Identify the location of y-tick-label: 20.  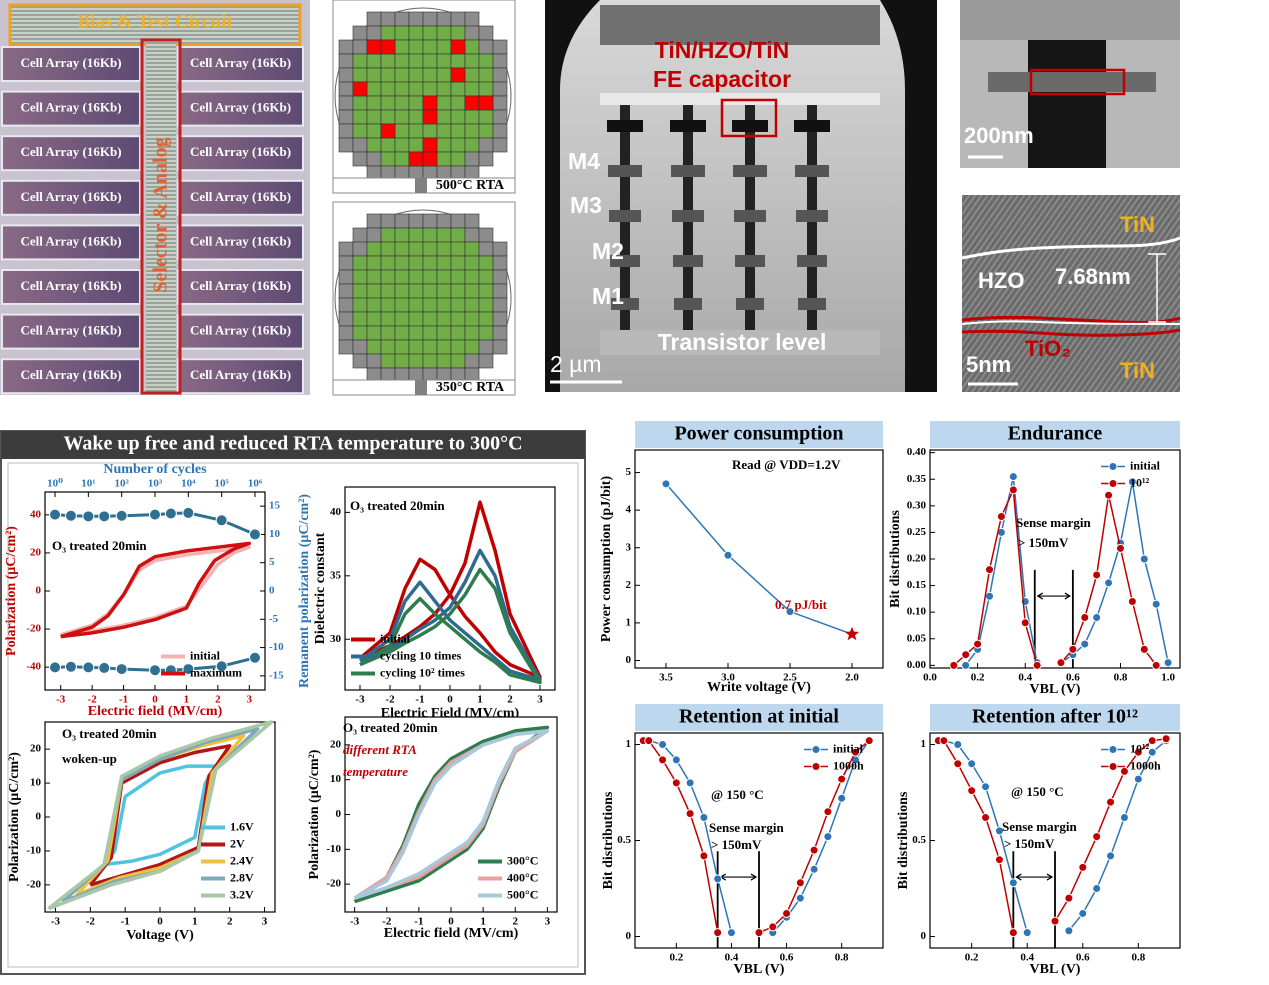
(336, 744).